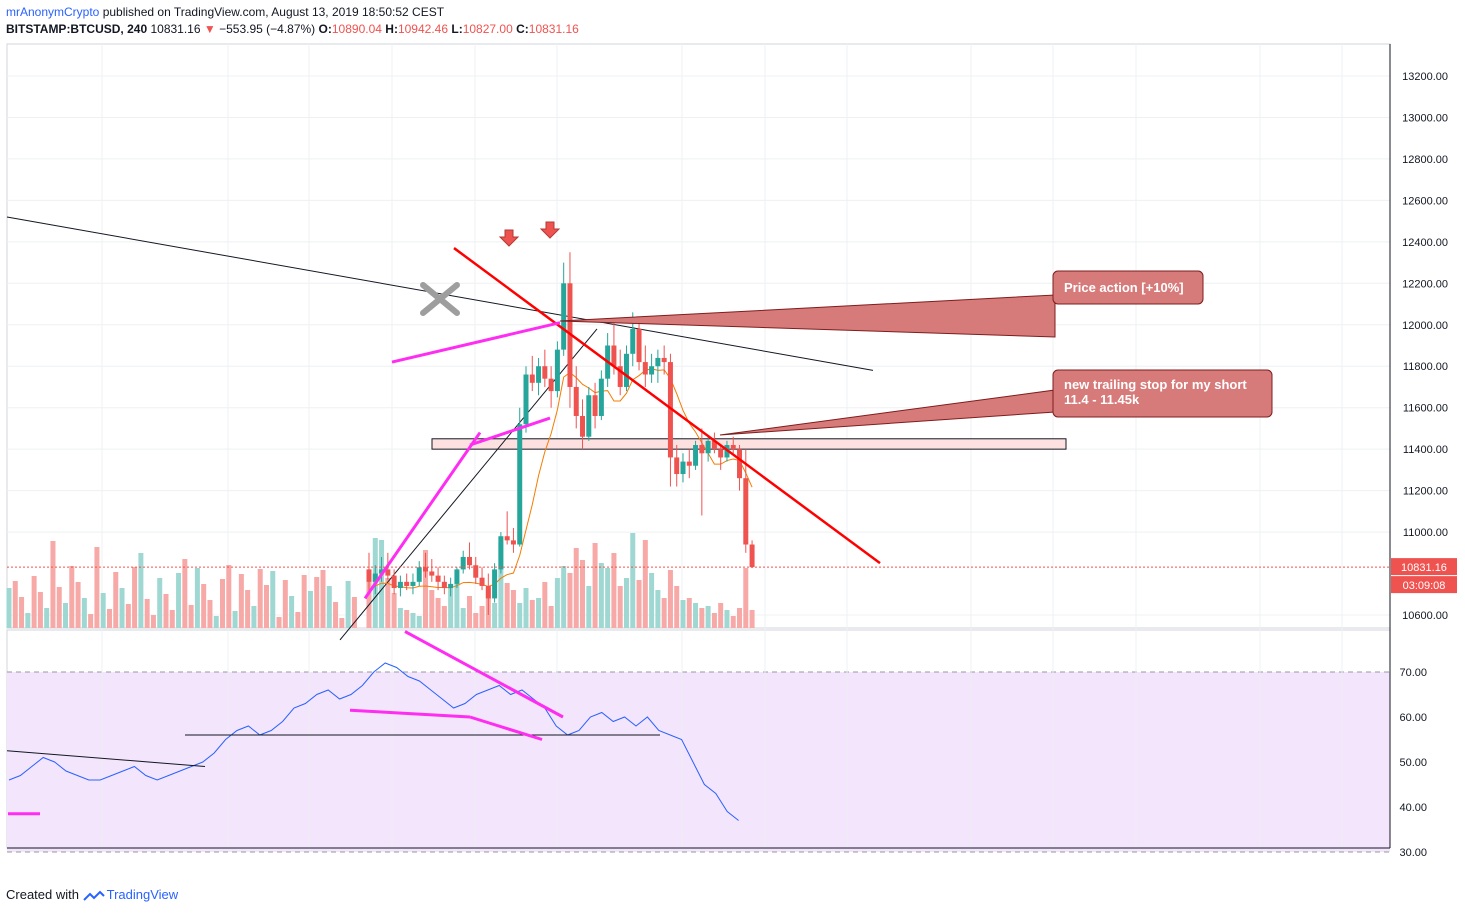  I want to click on low-label: L:, so click(457, 29).